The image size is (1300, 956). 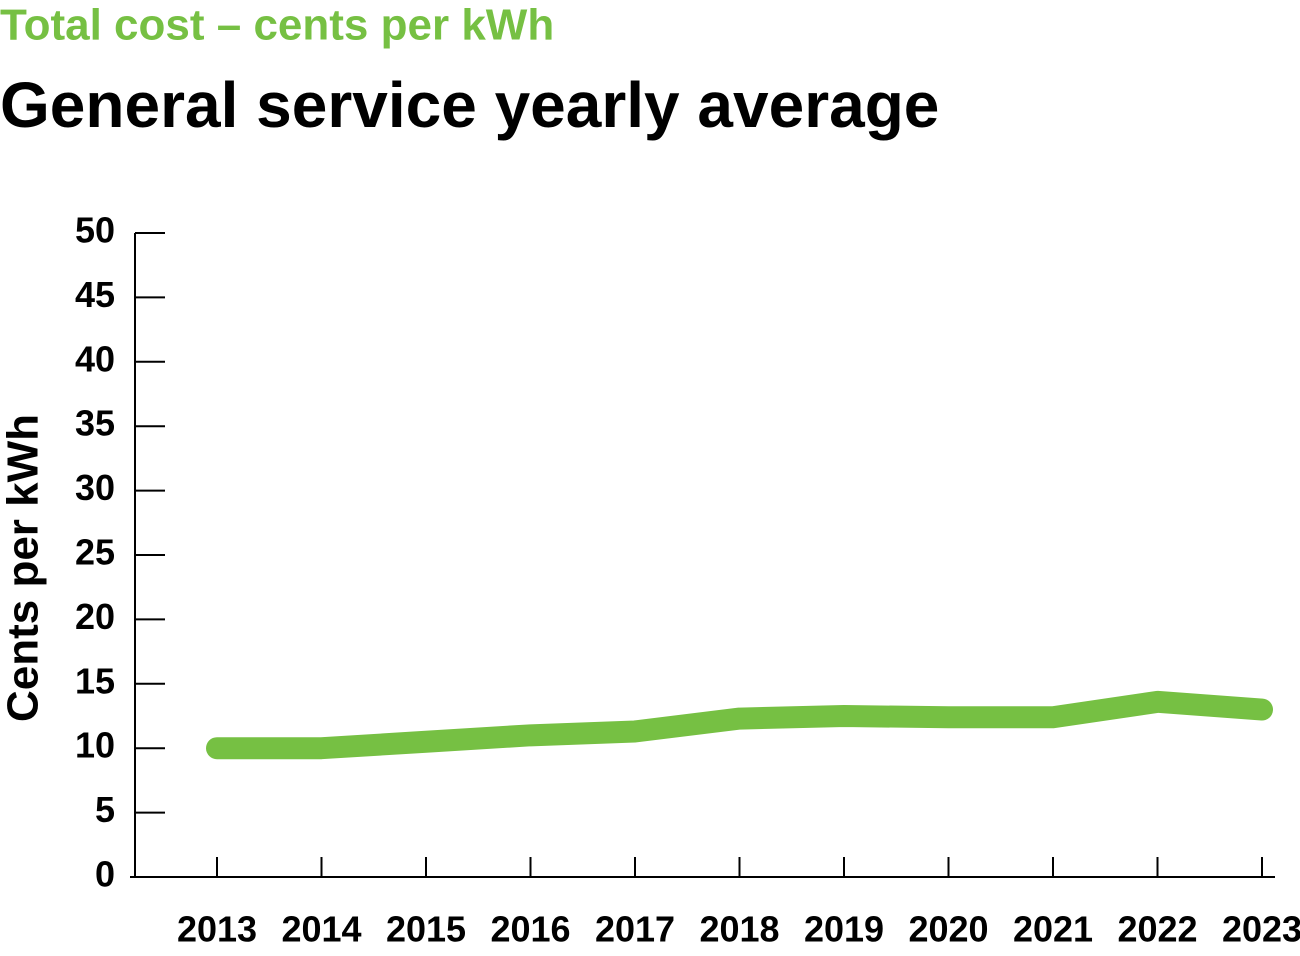 I want to click on x-tick-label: 2022, so click(x=1157, y=929).